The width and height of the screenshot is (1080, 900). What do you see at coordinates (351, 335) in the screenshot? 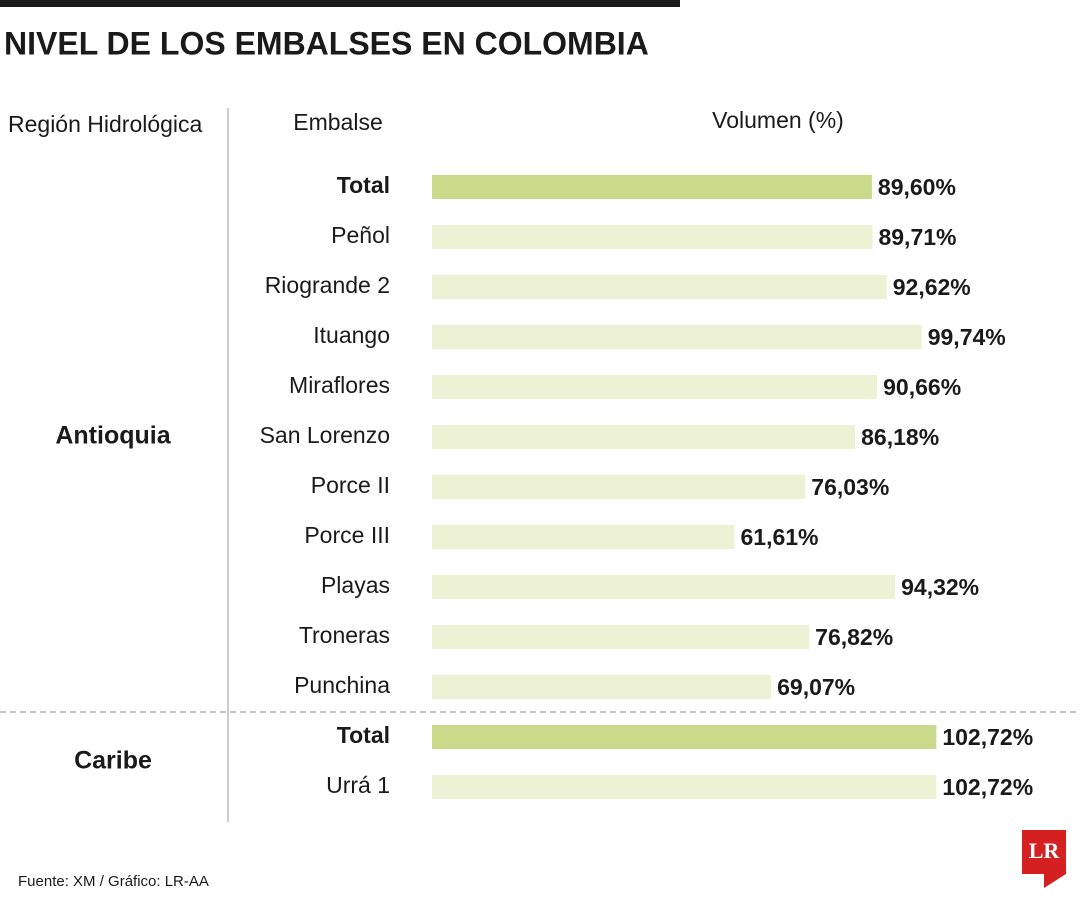
I see `category-label: Ituango` at bounding box center [351, 335].